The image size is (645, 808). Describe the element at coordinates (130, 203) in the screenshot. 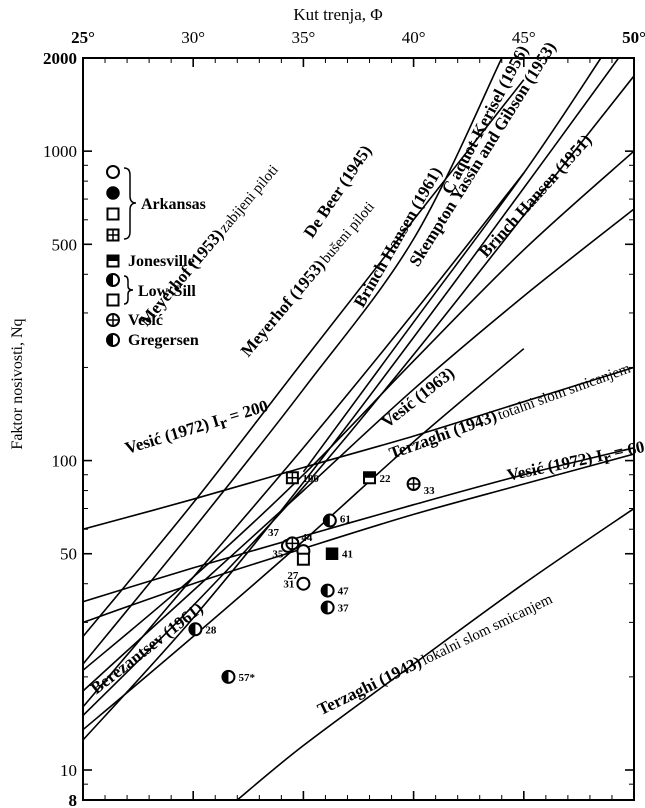

I see `legend-brace-arkansas` at that location.